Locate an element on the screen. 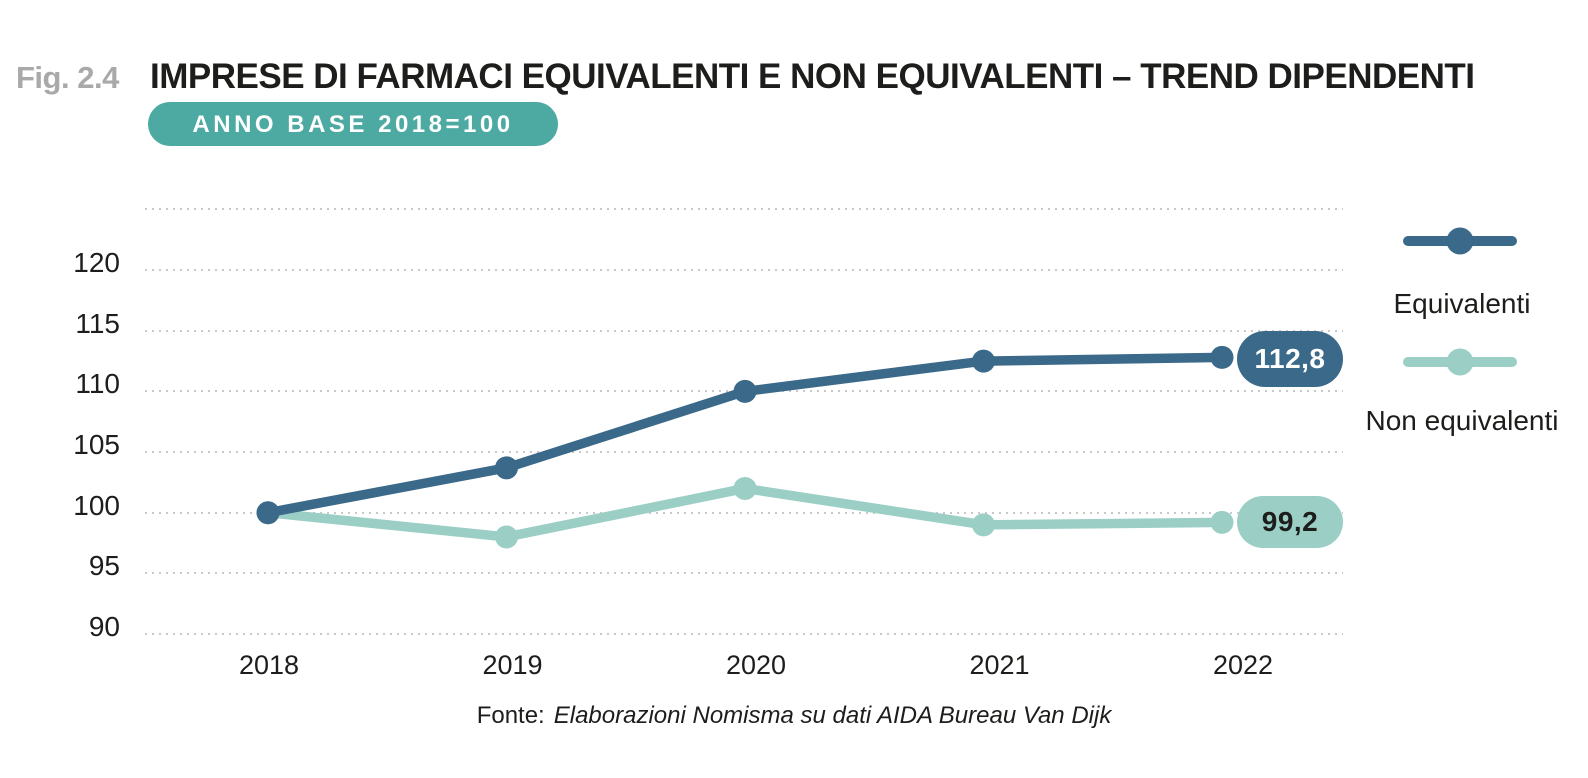 The height and width of the screenshot is (778, 1588). value-badge-equivalenti-text: 112,8 is located at coordinates (1290, 358).